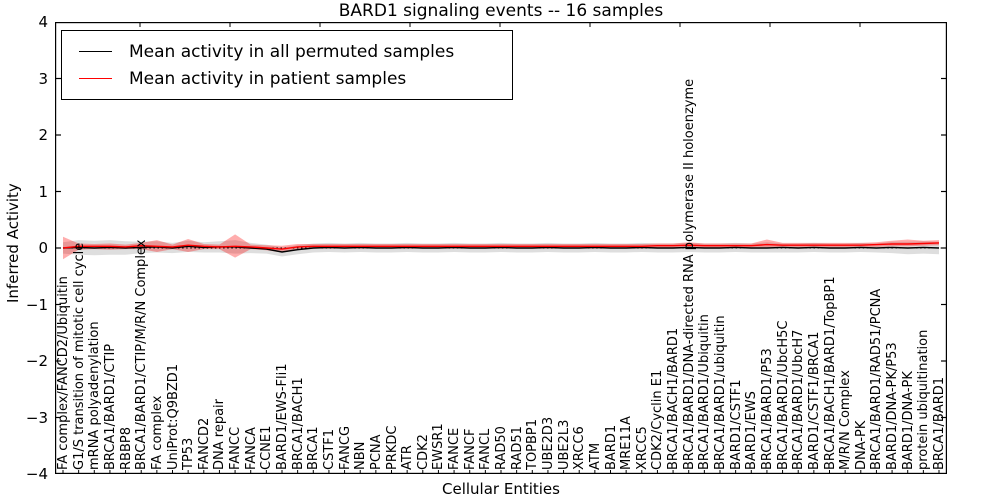 The width and height of the screenshot is (1000, 500). Describe the element at coordinates (361, 455) in the screenshot. I see `x-tick-label: NBN` at that location.